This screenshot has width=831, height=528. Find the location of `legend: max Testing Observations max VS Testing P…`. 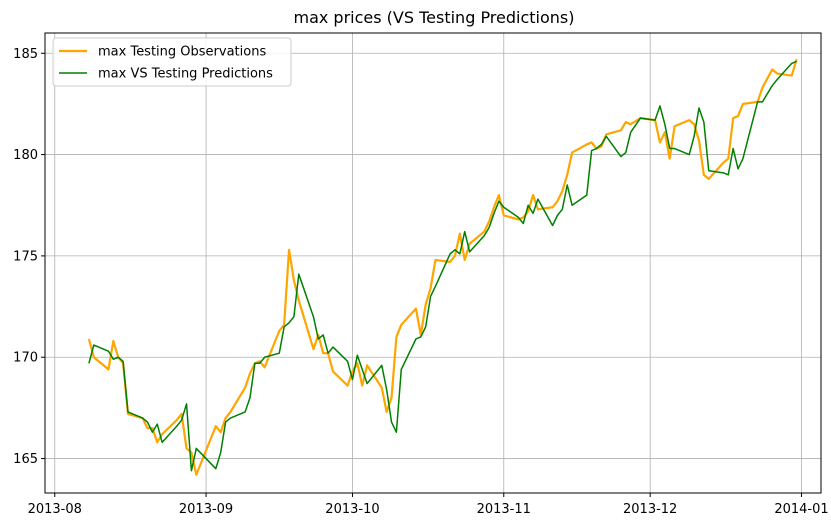

legend: max Testing Observations max VS Testing P… is located at coordinates (172, 62).